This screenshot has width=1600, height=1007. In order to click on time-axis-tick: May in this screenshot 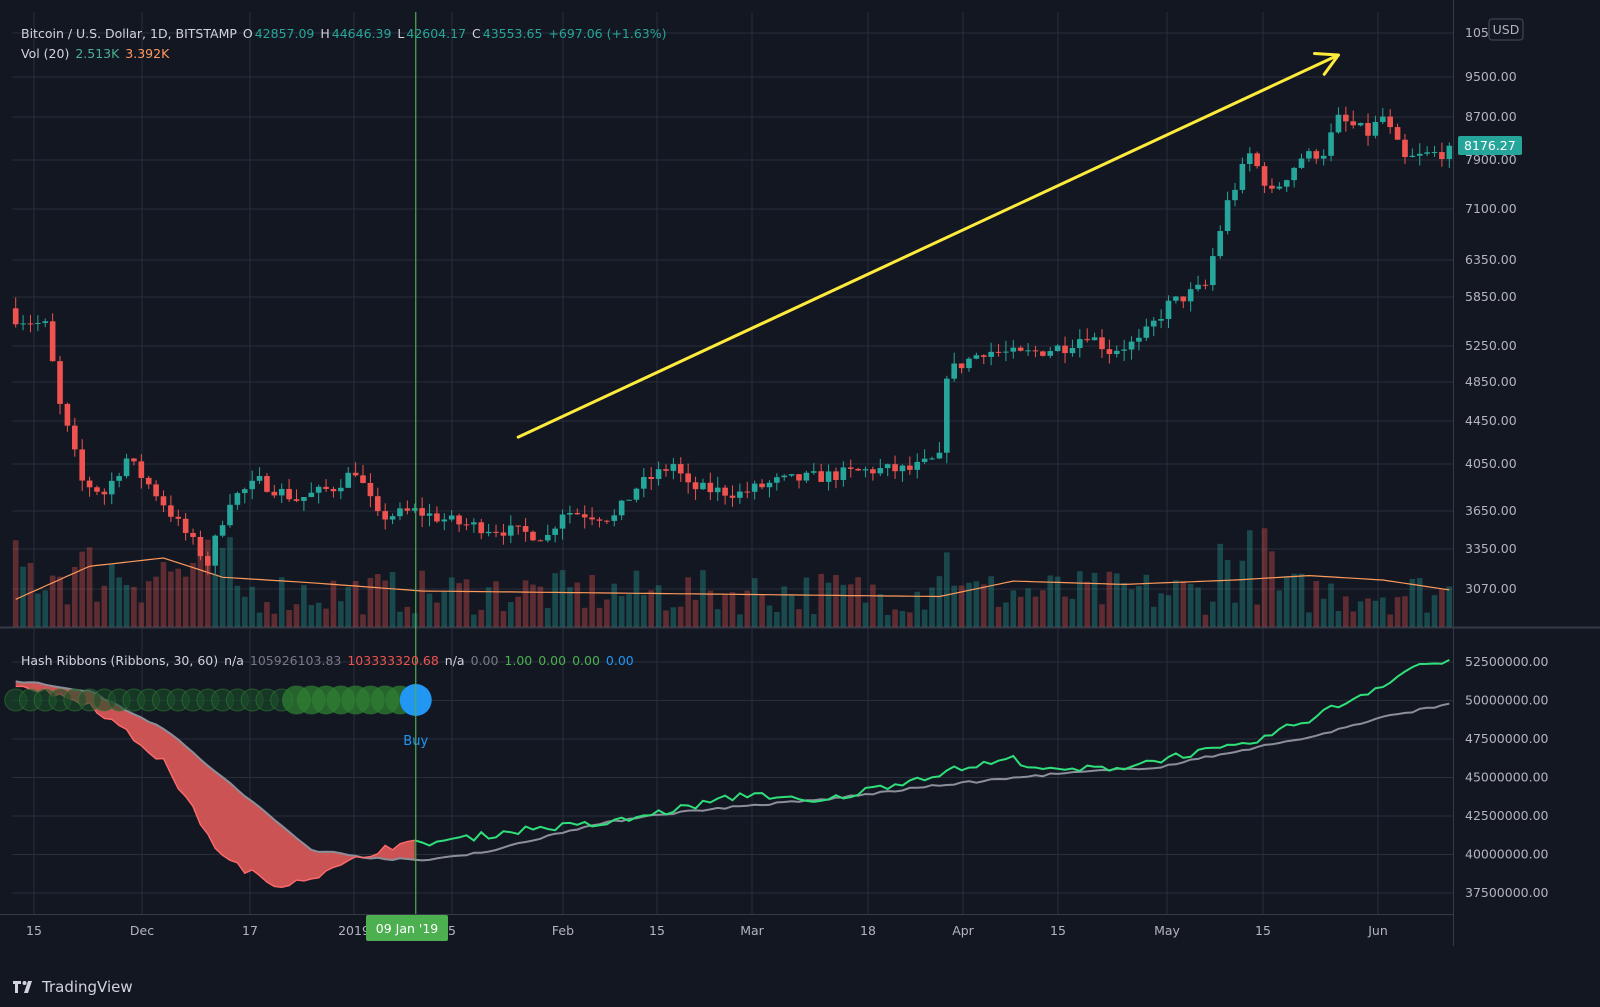, I will do `click(1167, 930)`.